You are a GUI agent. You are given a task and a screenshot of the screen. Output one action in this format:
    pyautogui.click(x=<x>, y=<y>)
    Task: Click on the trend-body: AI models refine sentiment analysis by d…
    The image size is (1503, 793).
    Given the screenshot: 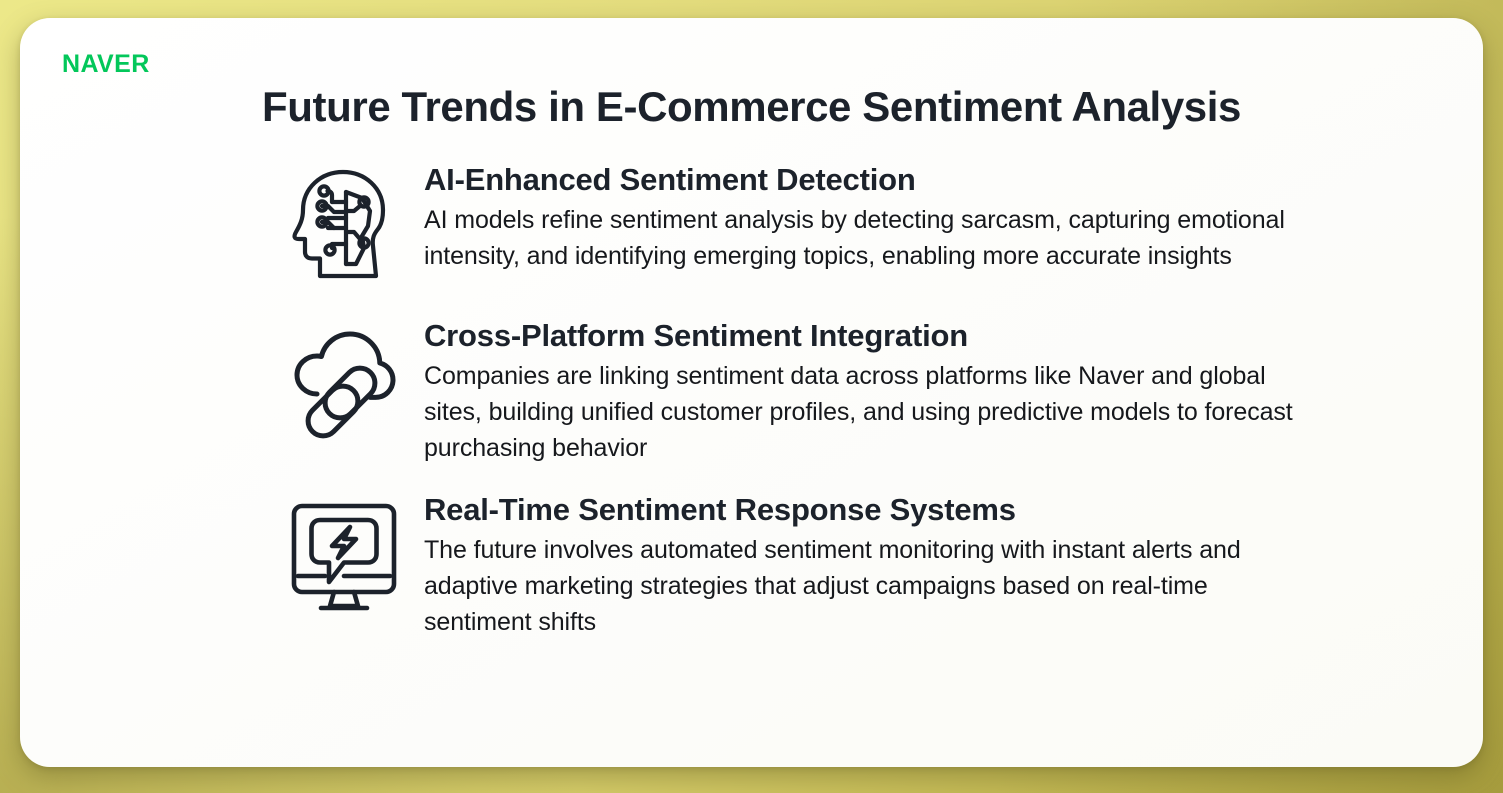 What is the action you would take?
    pyautogui.click(x=854, y=237)
    